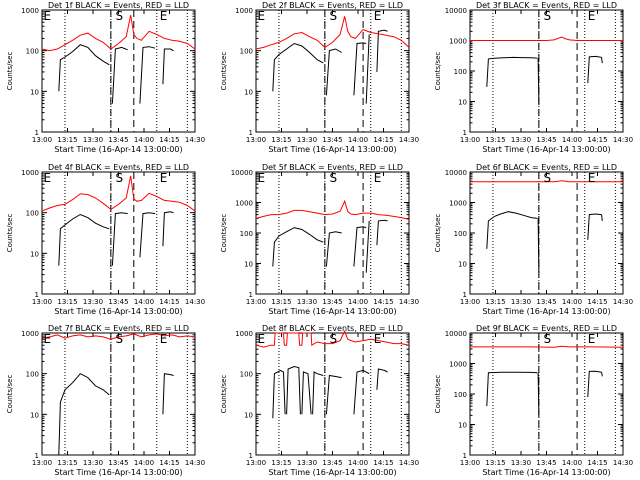 This screenshot has width=640, height=480. Describe the element at coordinates (332, 328) in the screenshot. I see `chart-title: Det 8f BLACK = Events, RED = LLD` at that location.